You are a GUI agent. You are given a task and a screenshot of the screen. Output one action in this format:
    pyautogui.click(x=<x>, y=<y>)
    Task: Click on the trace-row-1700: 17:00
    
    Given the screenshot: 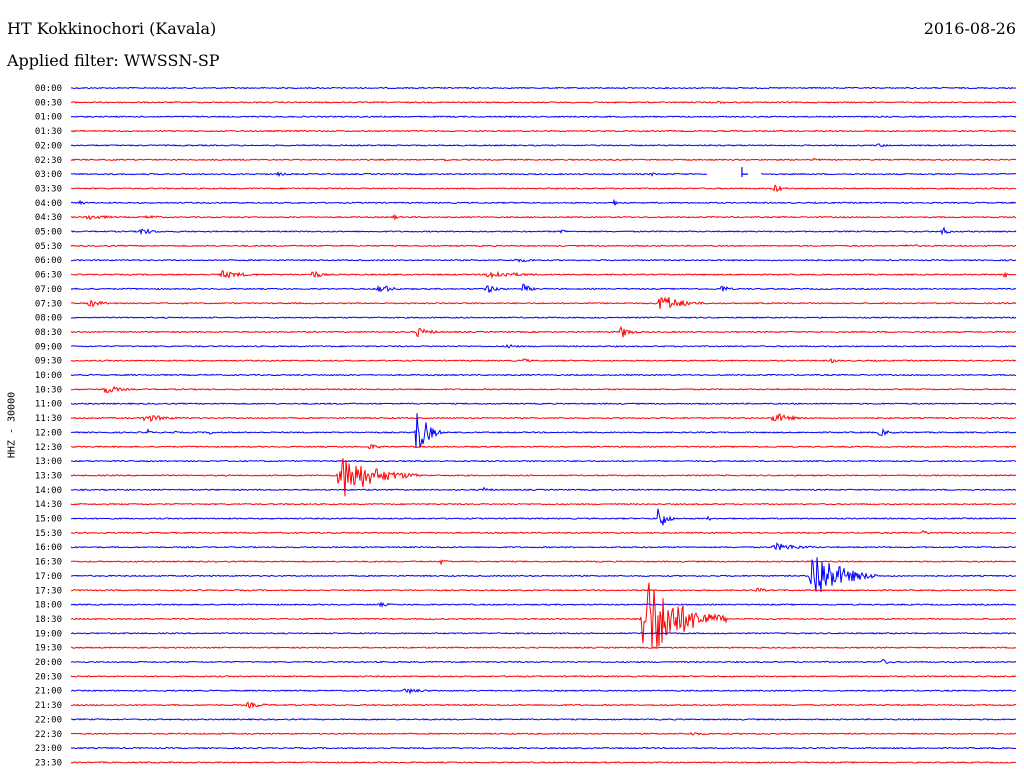 What is the action you would take?
    pyautogui.click(x=526, y=575)
    